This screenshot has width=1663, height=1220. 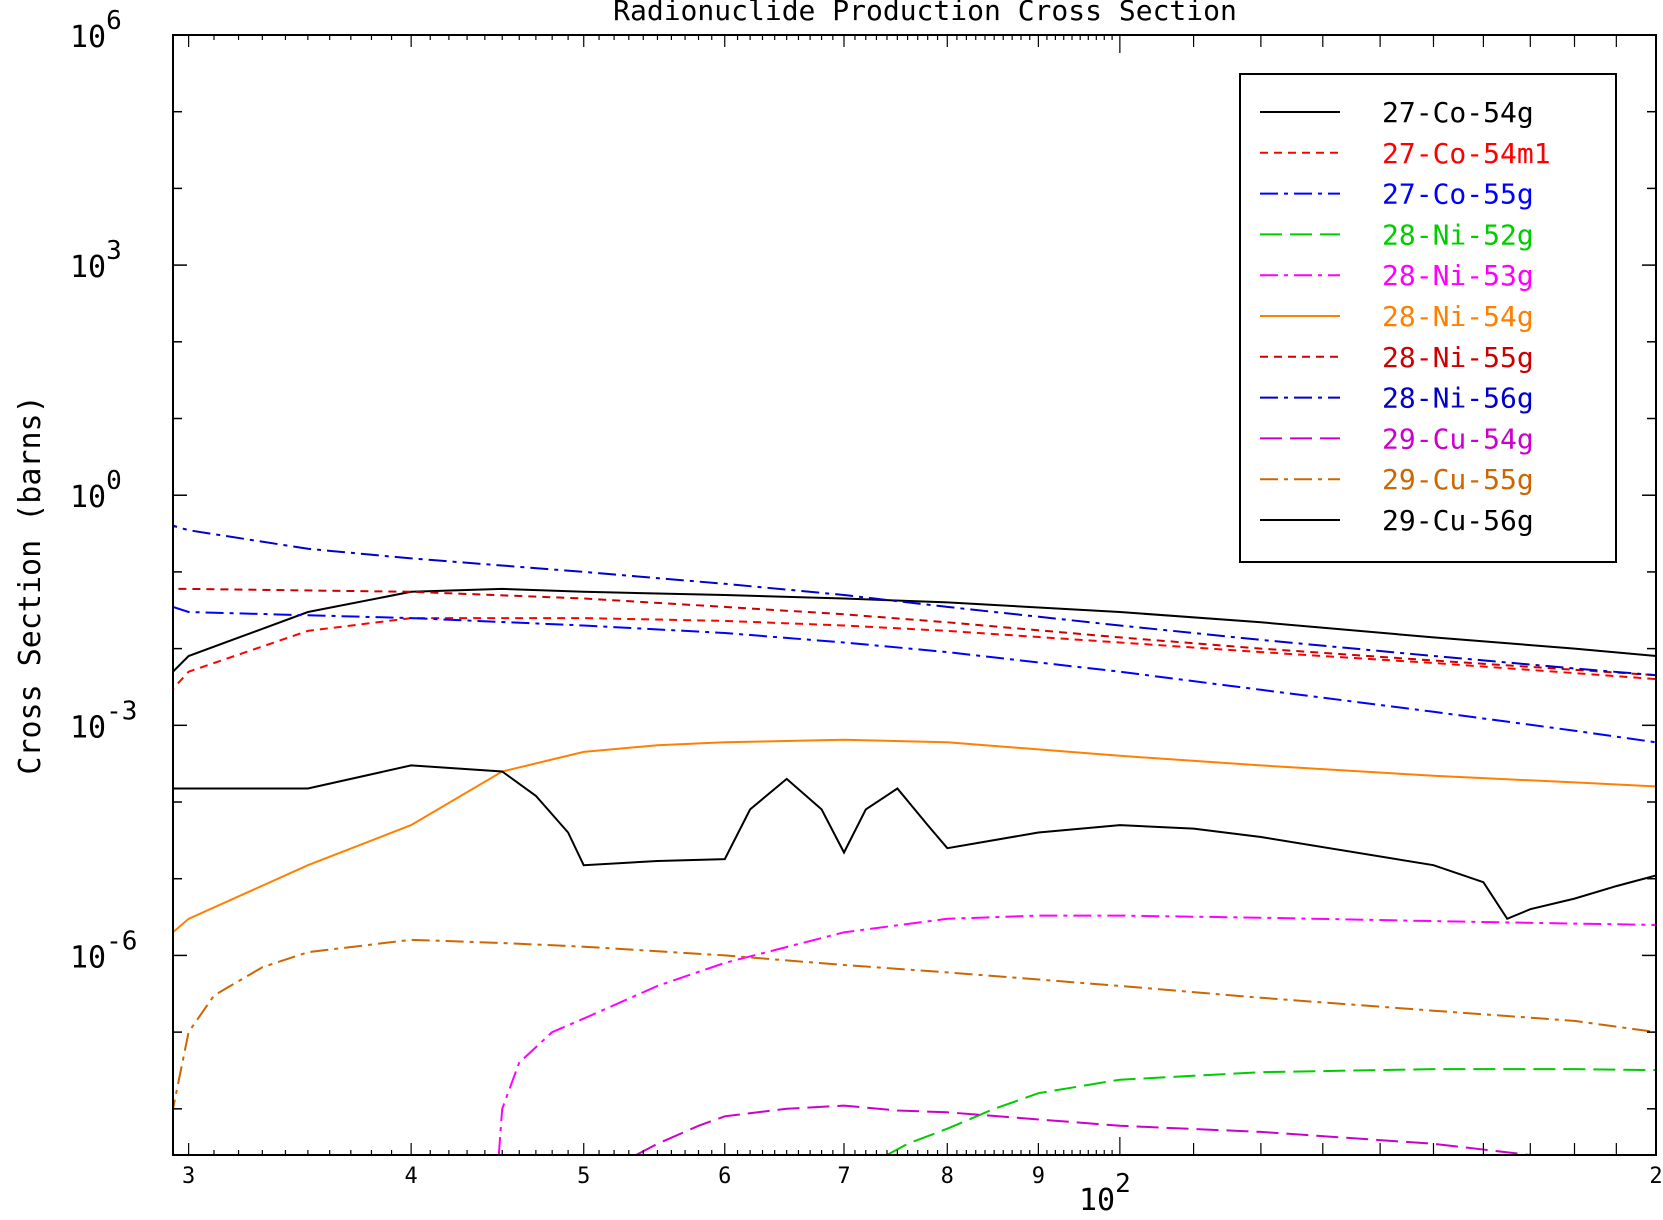 I want to click on x-decade-label: 102, so click(x=1105, y=1193).